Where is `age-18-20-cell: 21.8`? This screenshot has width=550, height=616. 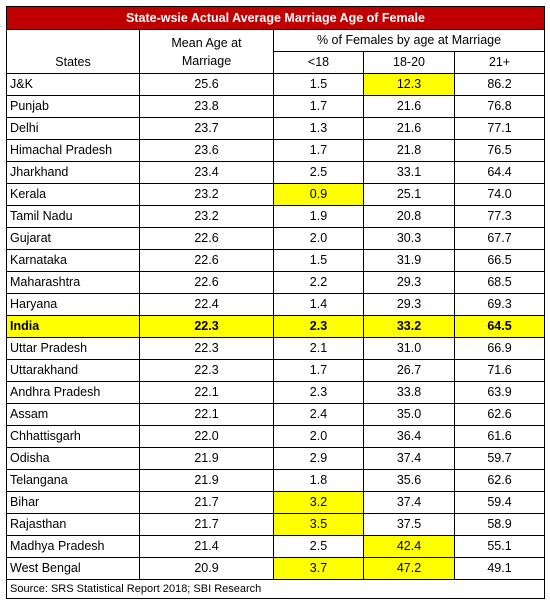
age-18-20-cell: 21.8 is located at coordinates (409, 150).